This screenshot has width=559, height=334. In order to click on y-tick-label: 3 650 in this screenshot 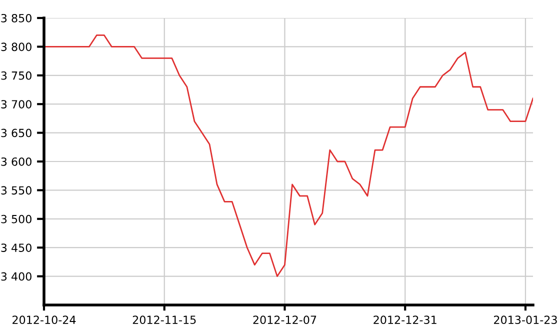, I will do `click(16, 133)`.